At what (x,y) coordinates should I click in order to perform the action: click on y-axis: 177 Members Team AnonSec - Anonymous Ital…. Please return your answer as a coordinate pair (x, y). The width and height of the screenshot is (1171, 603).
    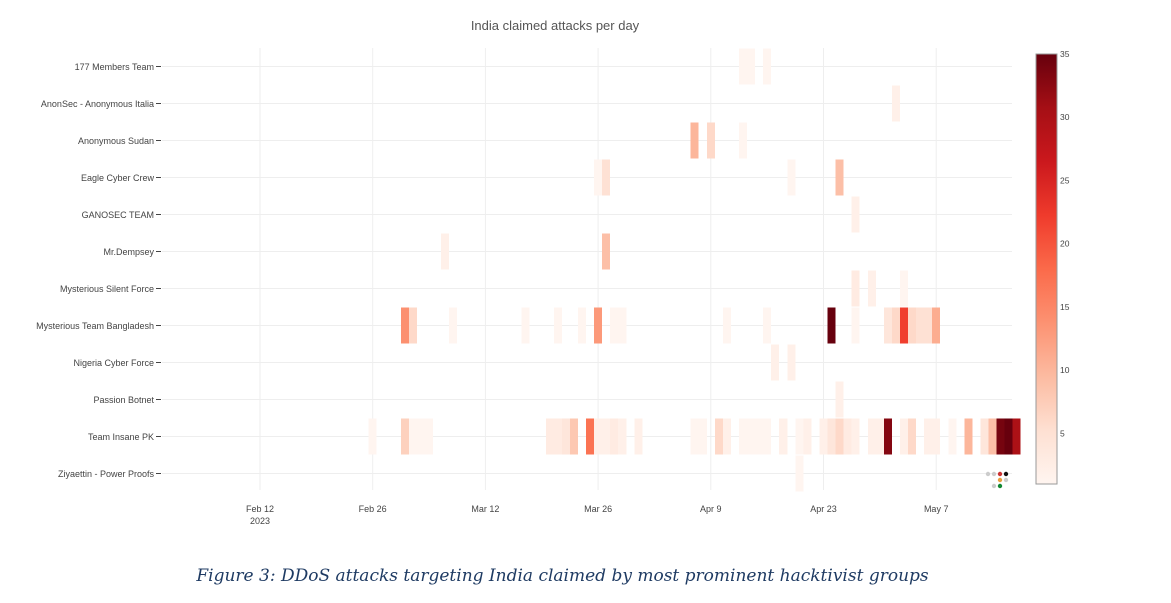
    Looking at the image, I should click on (98, 270).